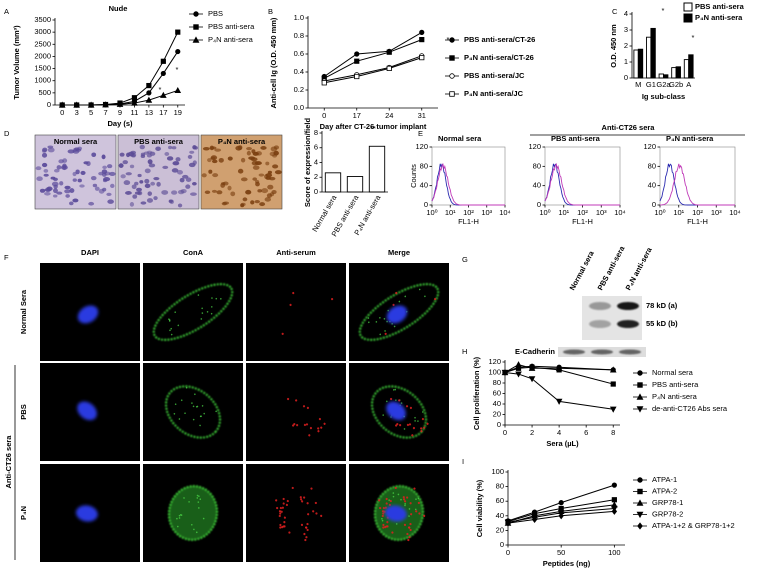  What do you see at coordinates (42, 55) in the screenshot?
I see `y-tick-label: 2000` at bounding box center [42, 55].